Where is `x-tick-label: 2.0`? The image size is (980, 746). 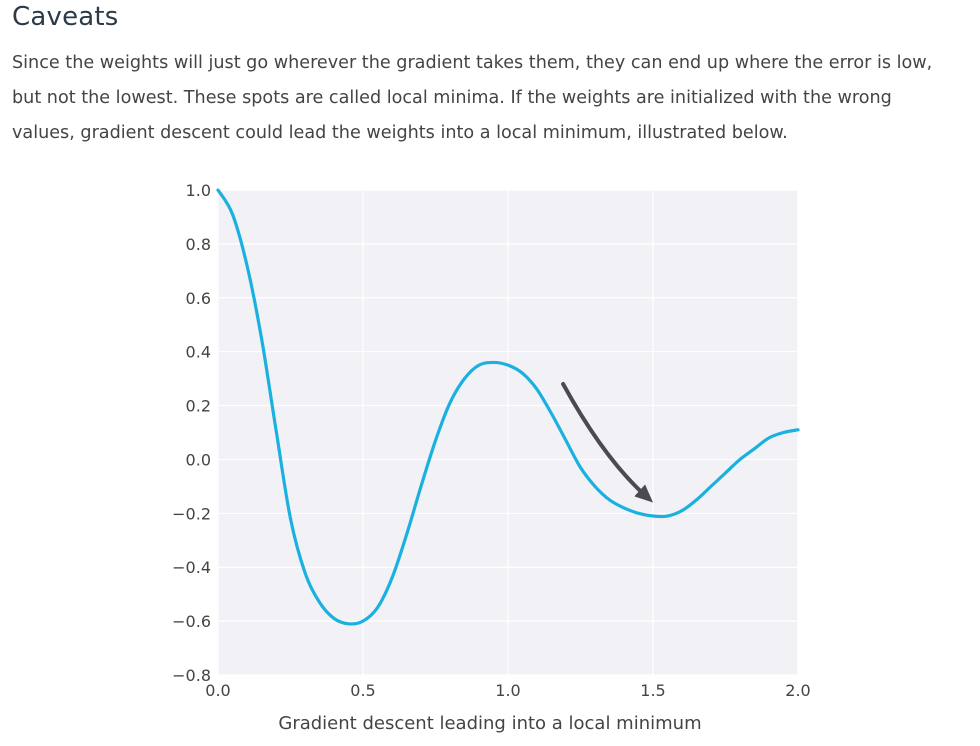 x-tick-label: 2.0 is located at coordinates (797, 690).